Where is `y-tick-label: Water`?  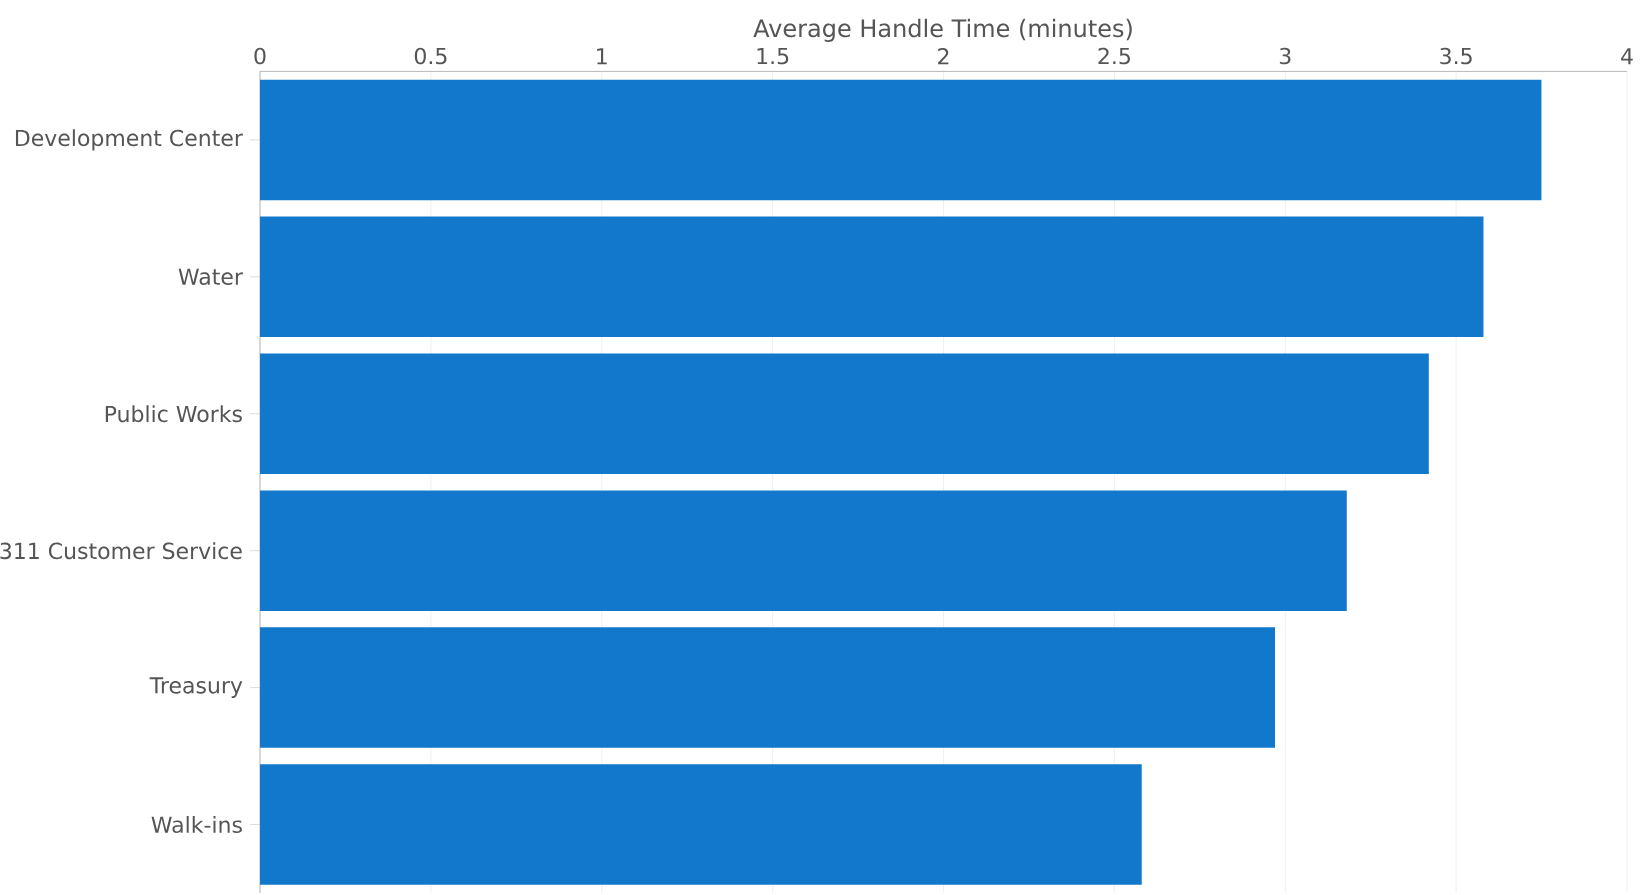
y-tick-label: Water is located at coordinates (210, 276).